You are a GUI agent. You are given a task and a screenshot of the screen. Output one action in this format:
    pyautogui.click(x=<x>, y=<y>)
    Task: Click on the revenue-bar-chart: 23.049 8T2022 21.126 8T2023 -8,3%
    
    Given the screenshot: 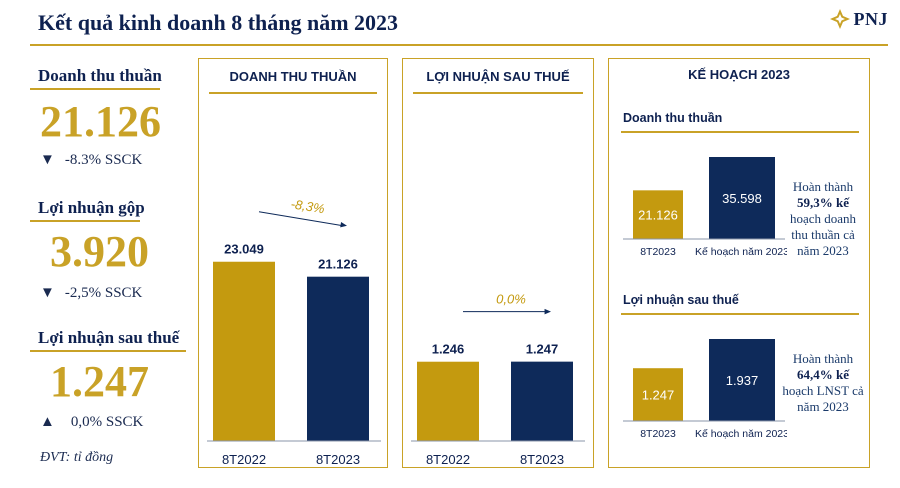 What is the action you would take?
    pyautogui.click(x=294, y=331)
    